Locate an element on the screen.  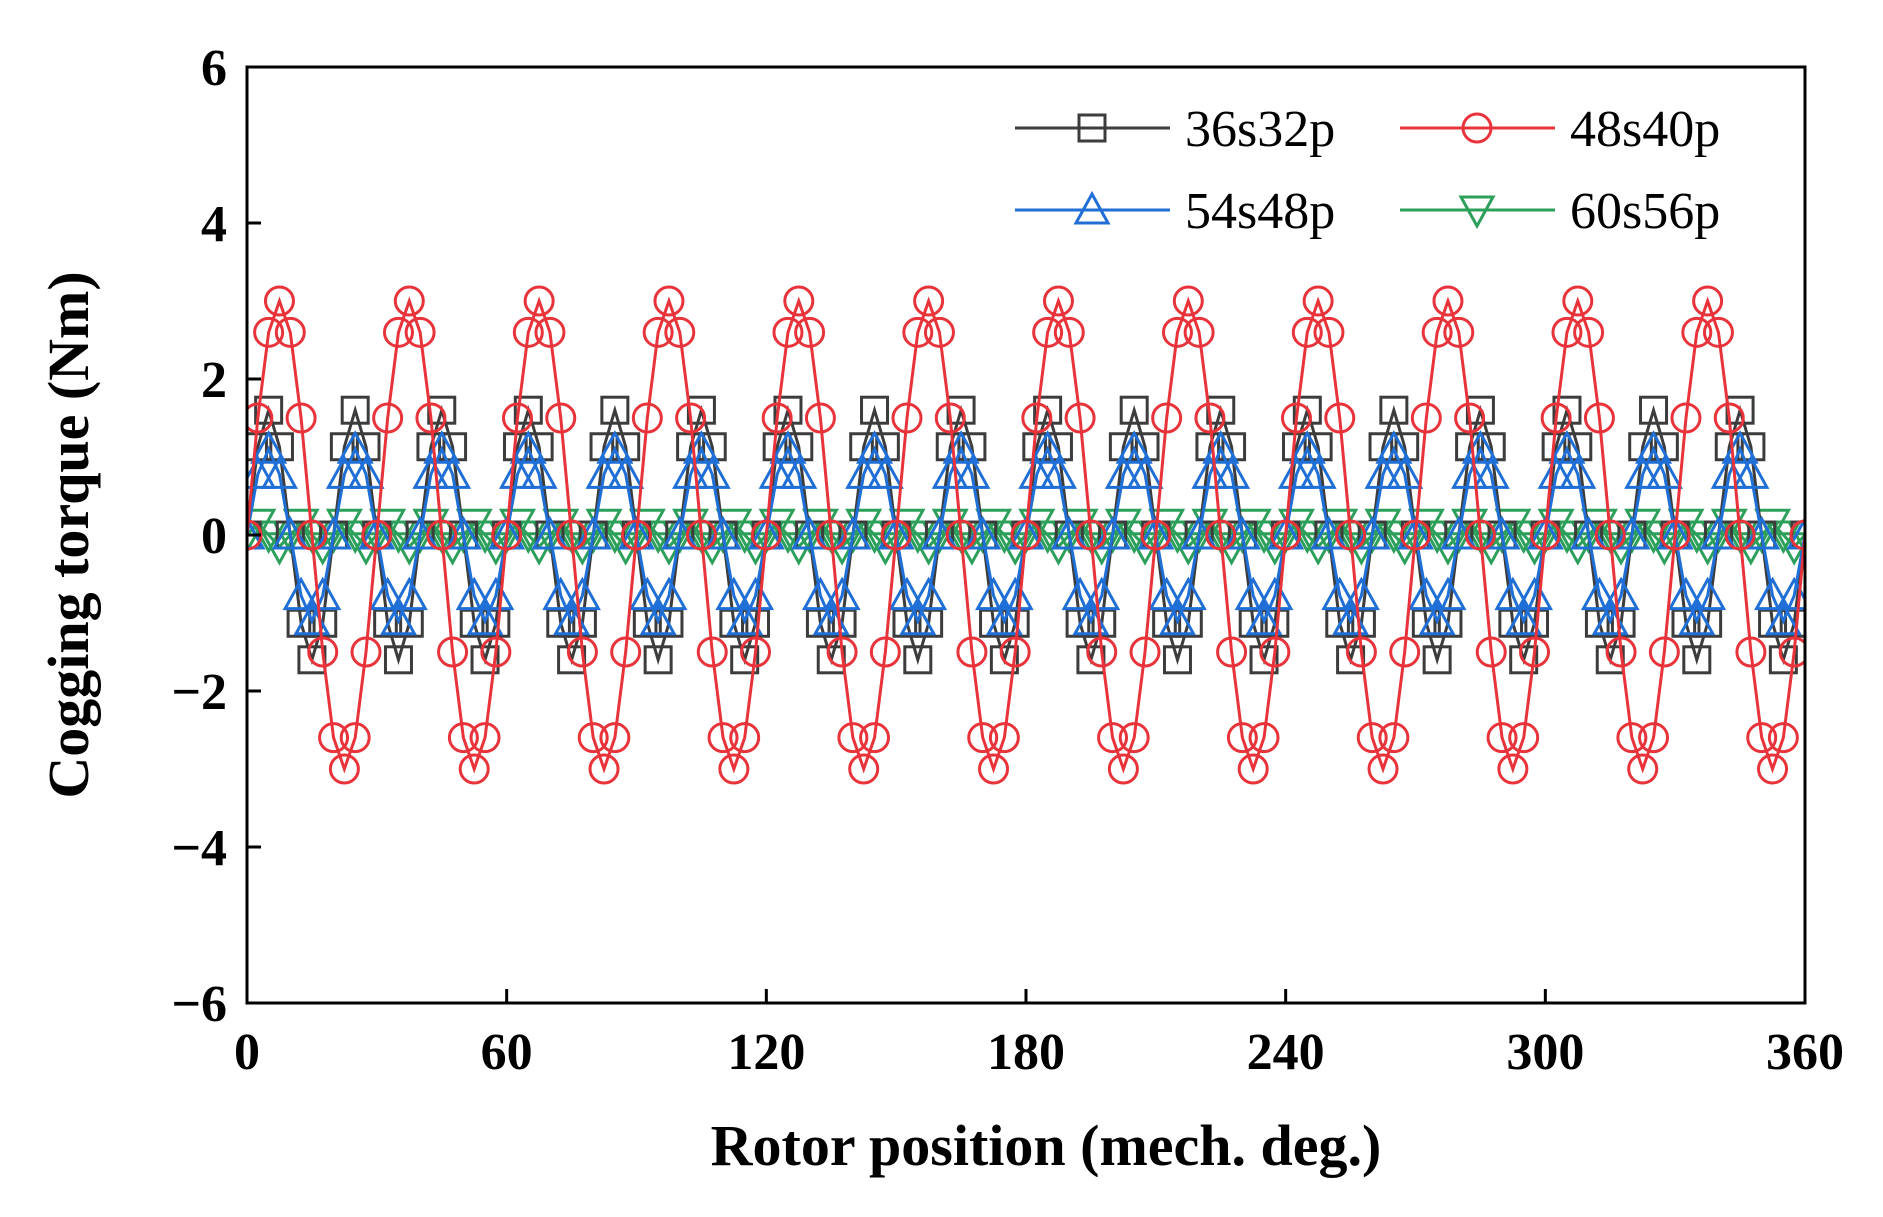
x-tick-label: 180 is located at coordinates (1026, 1052).